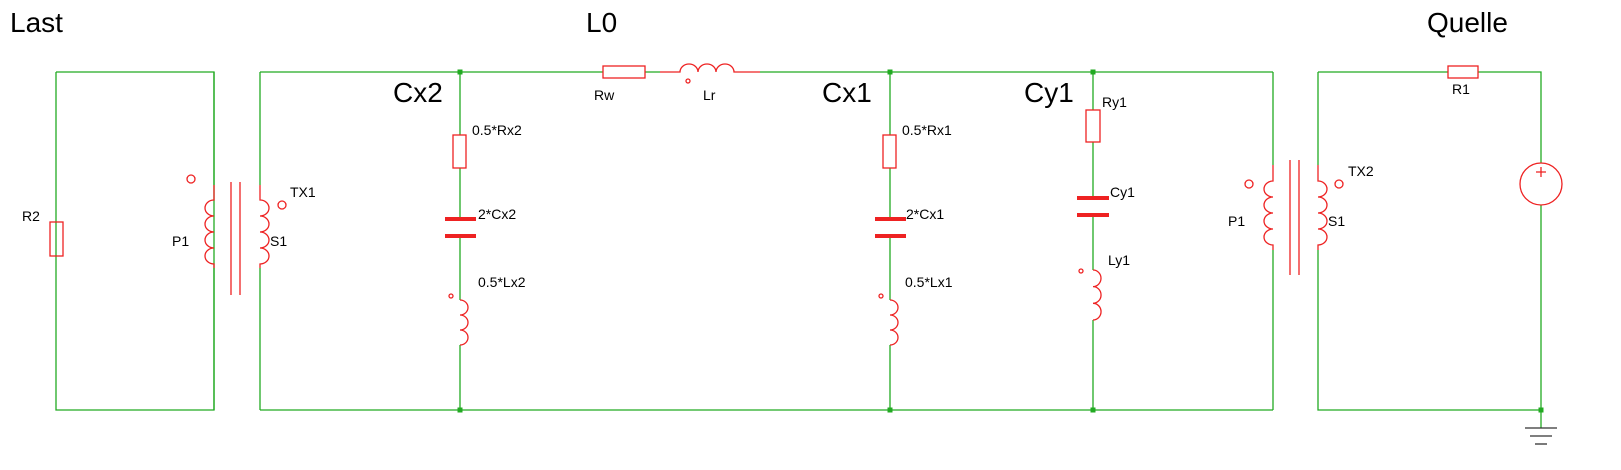  What do you see at coordinates (1322, 207) in the screenshot?
I see `tx2-secondary-coil` at bounding box center [1322, 207].